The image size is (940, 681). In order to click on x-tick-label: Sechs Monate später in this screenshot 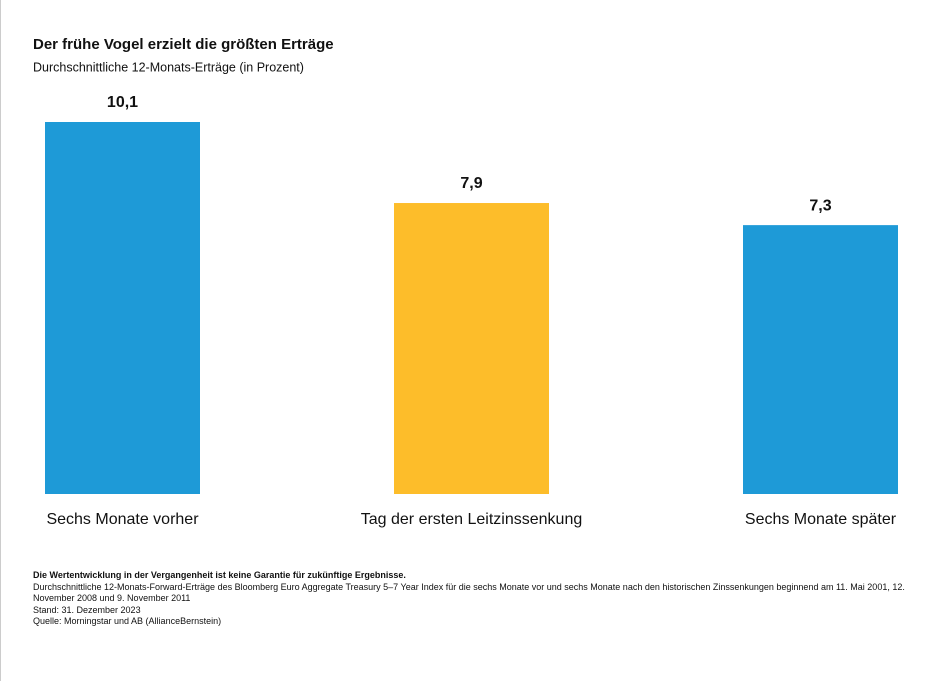, I will do `click(821, 519)`.